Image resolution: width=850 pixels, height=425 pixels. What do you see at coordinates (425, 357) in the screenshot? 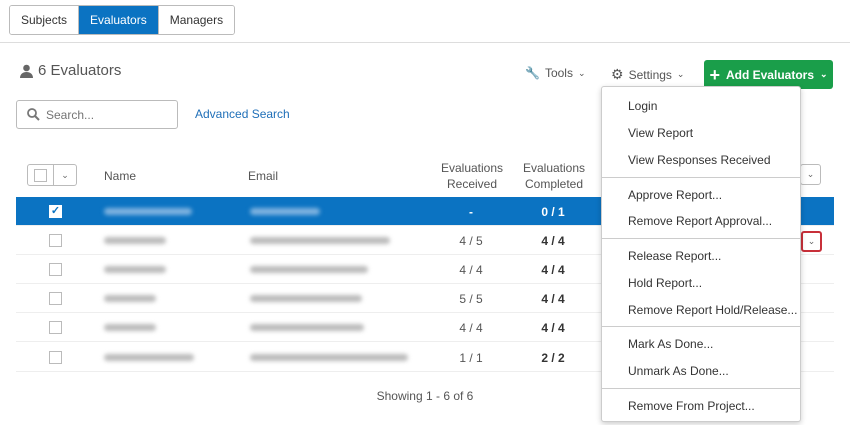
I see `table-row: 1 / 1 2 / 2` at bounding box center [425, 357].